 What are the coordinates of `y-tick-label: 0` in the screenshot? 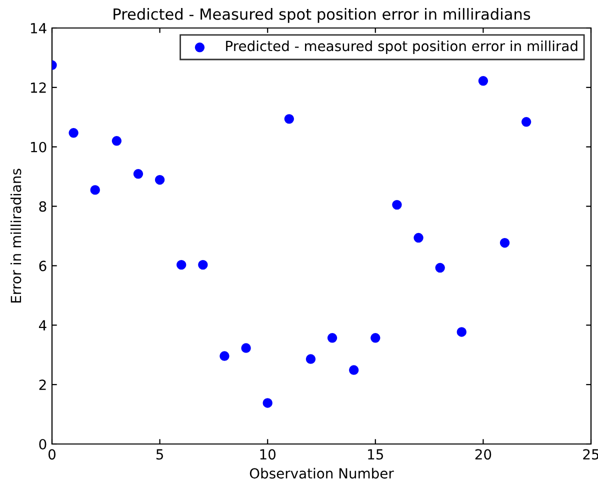 It's located at (42, 444).